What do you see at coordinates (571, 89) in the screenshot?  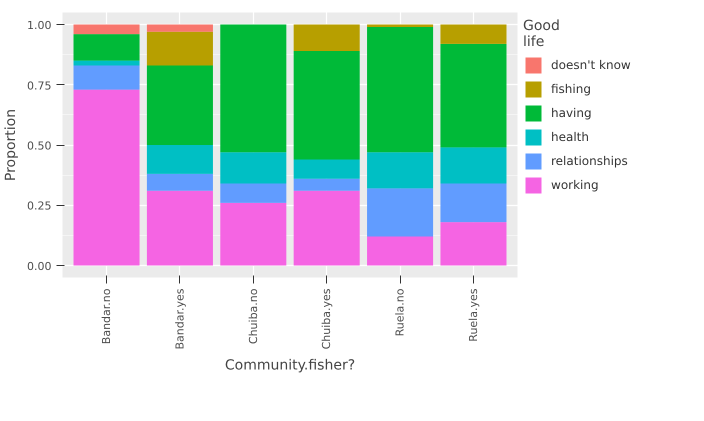 I see `legend-label: fishing` at bounding box center [571, 89].